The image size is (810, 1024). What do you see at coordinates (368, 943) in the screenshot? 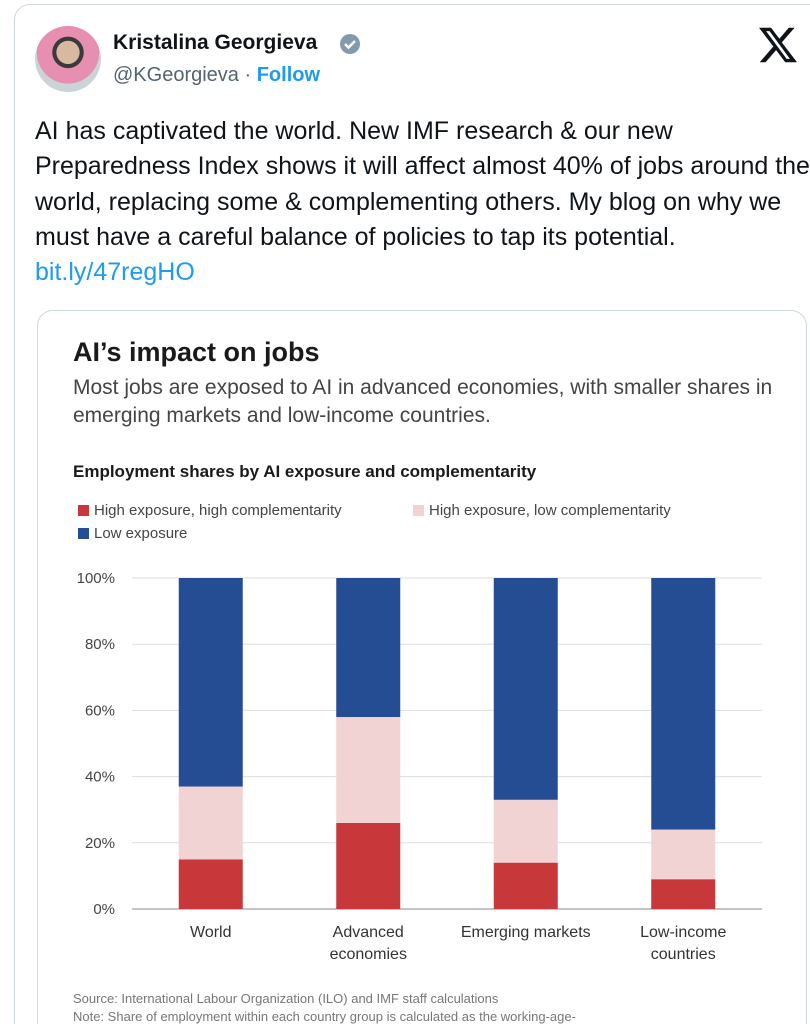
I see `x-tick-label: Advanced economies` at bounding box center [368, 943].